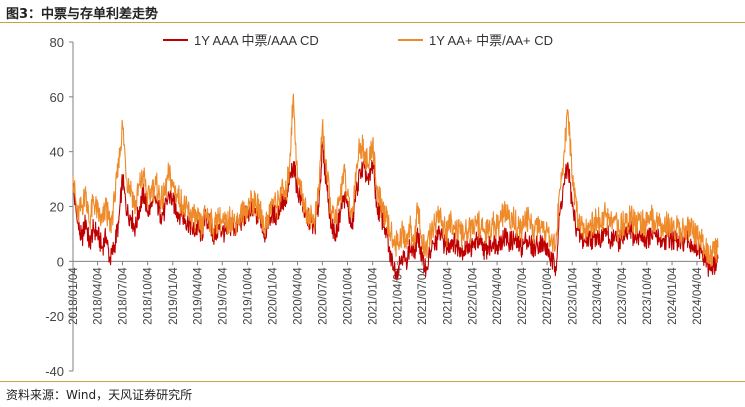 Image resolution: width=745 pixels, height=407 pixels. What do you see at coordinates (256, 40) in the screenshot?
I see `legend-label-1: 1Y AAA 中票/AAA CD` at bounding box center [256, 40].